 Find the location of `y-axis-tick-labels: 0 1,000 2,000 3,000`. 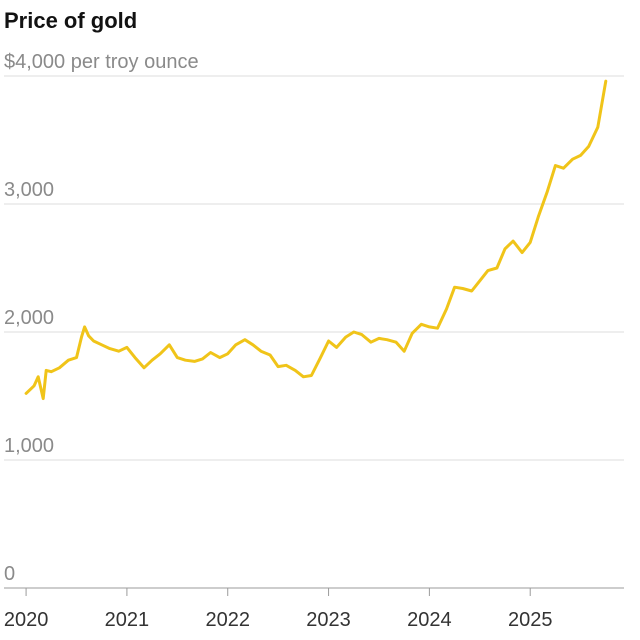

y-axis-tick-labels: 0 1,000 2,000 3,000 is located at coordinates (29, 382).